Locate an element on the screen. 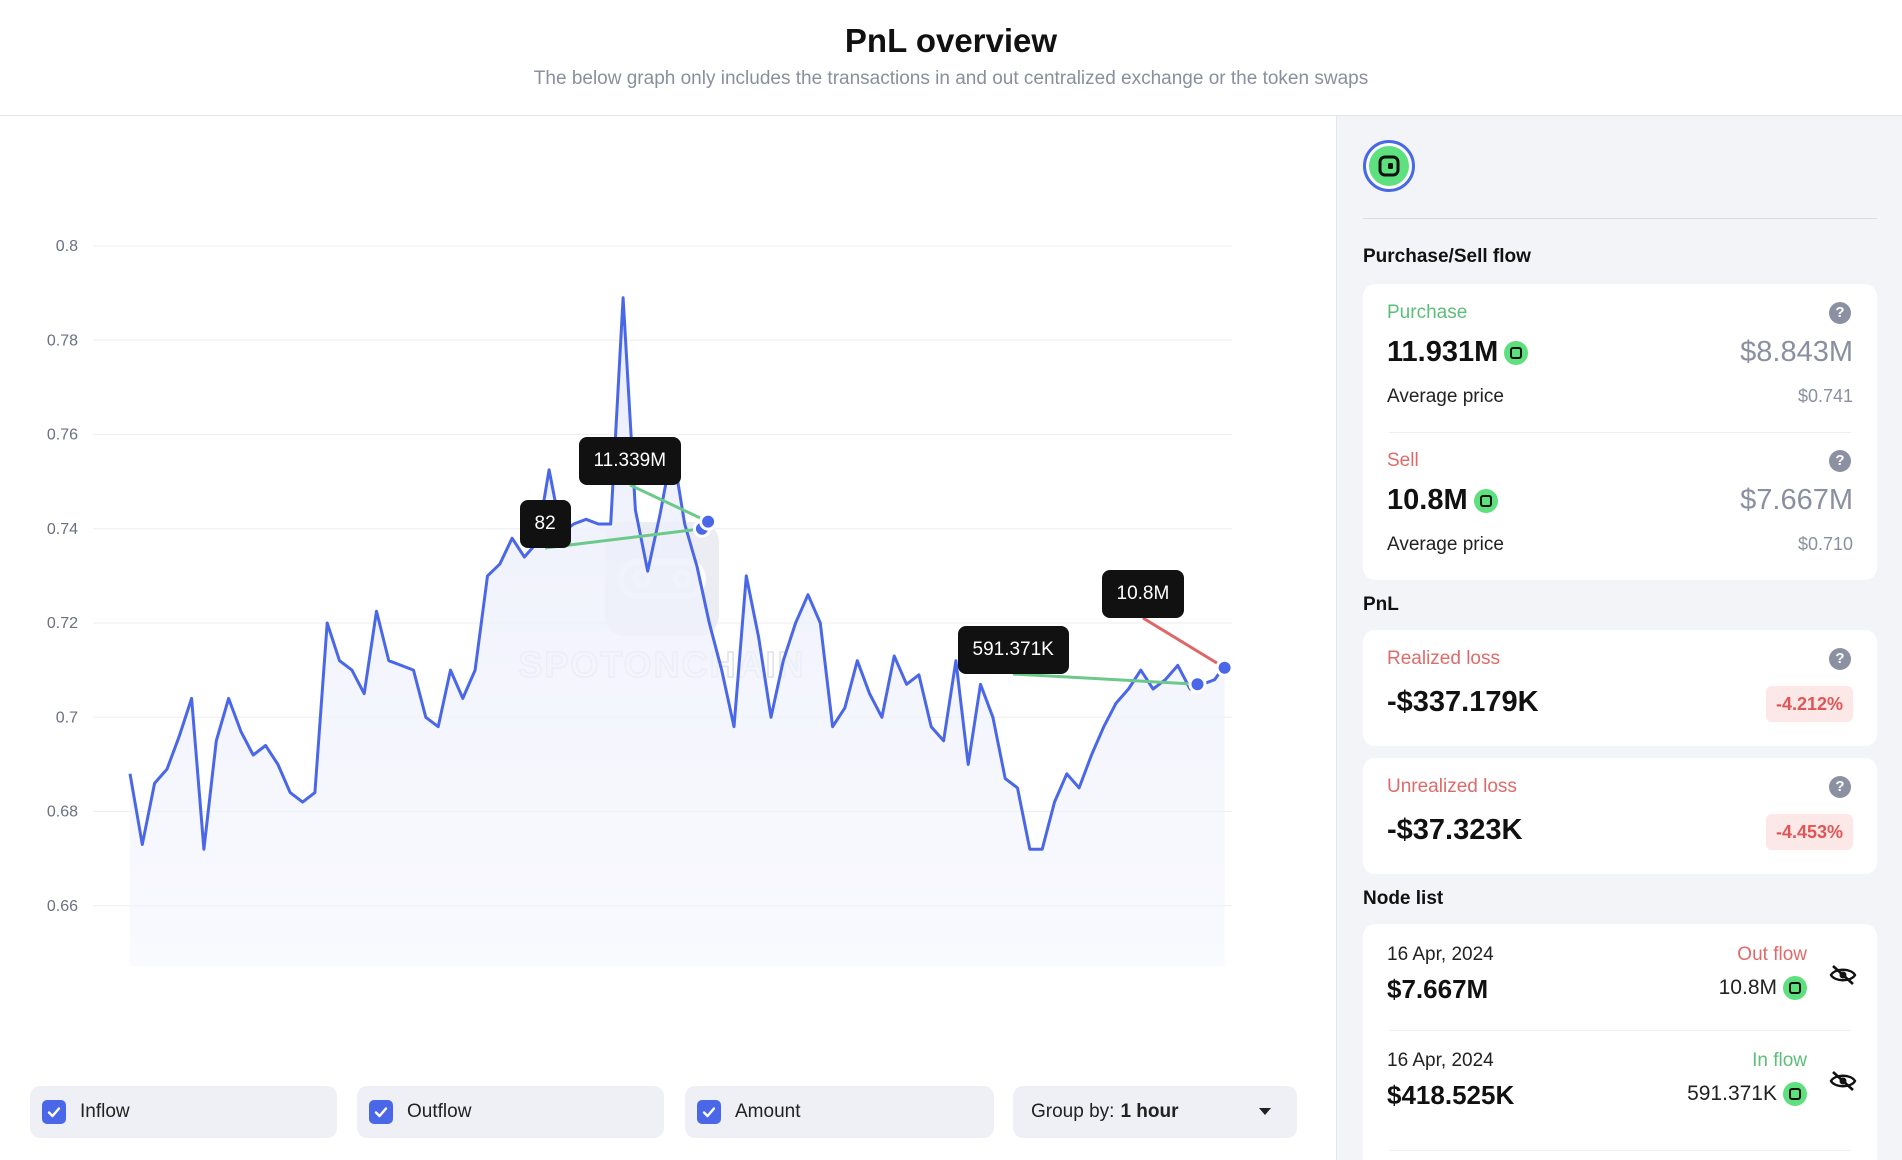 Image resolution: width=1902 pixels, height=1160 pixels. unrealized-loss-pct: -4.453% is located at coordinates (1809, 832).